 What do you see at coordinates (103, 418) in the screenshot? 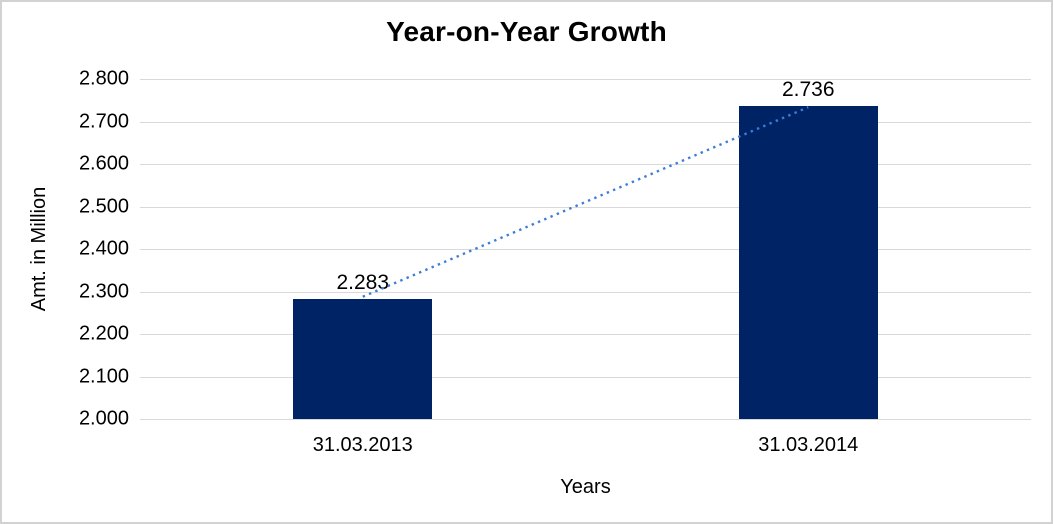
I see `y-tick-label: 2.000` at bounding box center [103, 418].